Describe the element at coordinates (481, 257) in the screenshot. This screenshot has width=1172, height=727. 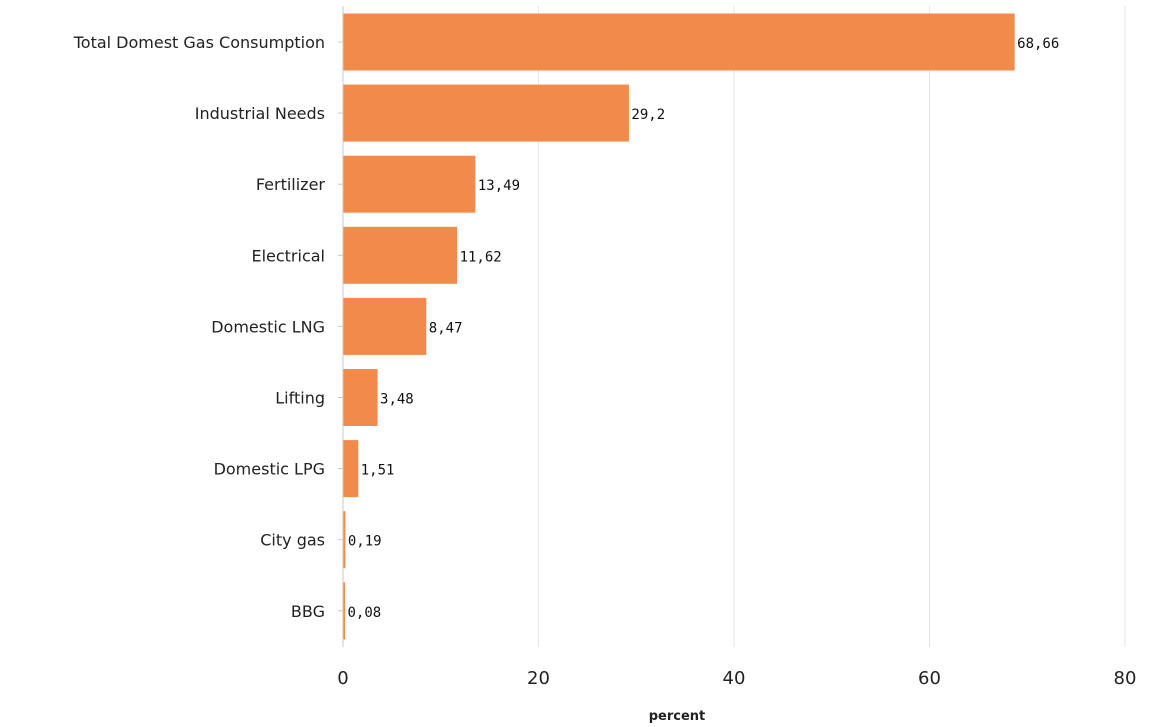
I see `value-label: 11,62` at that location.